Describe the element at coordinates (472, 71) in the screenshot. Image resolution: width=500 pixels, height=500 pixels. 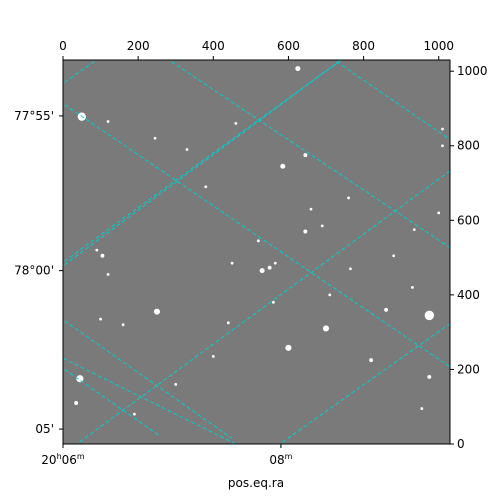
I see `y-tick-label: 1000` at that location.